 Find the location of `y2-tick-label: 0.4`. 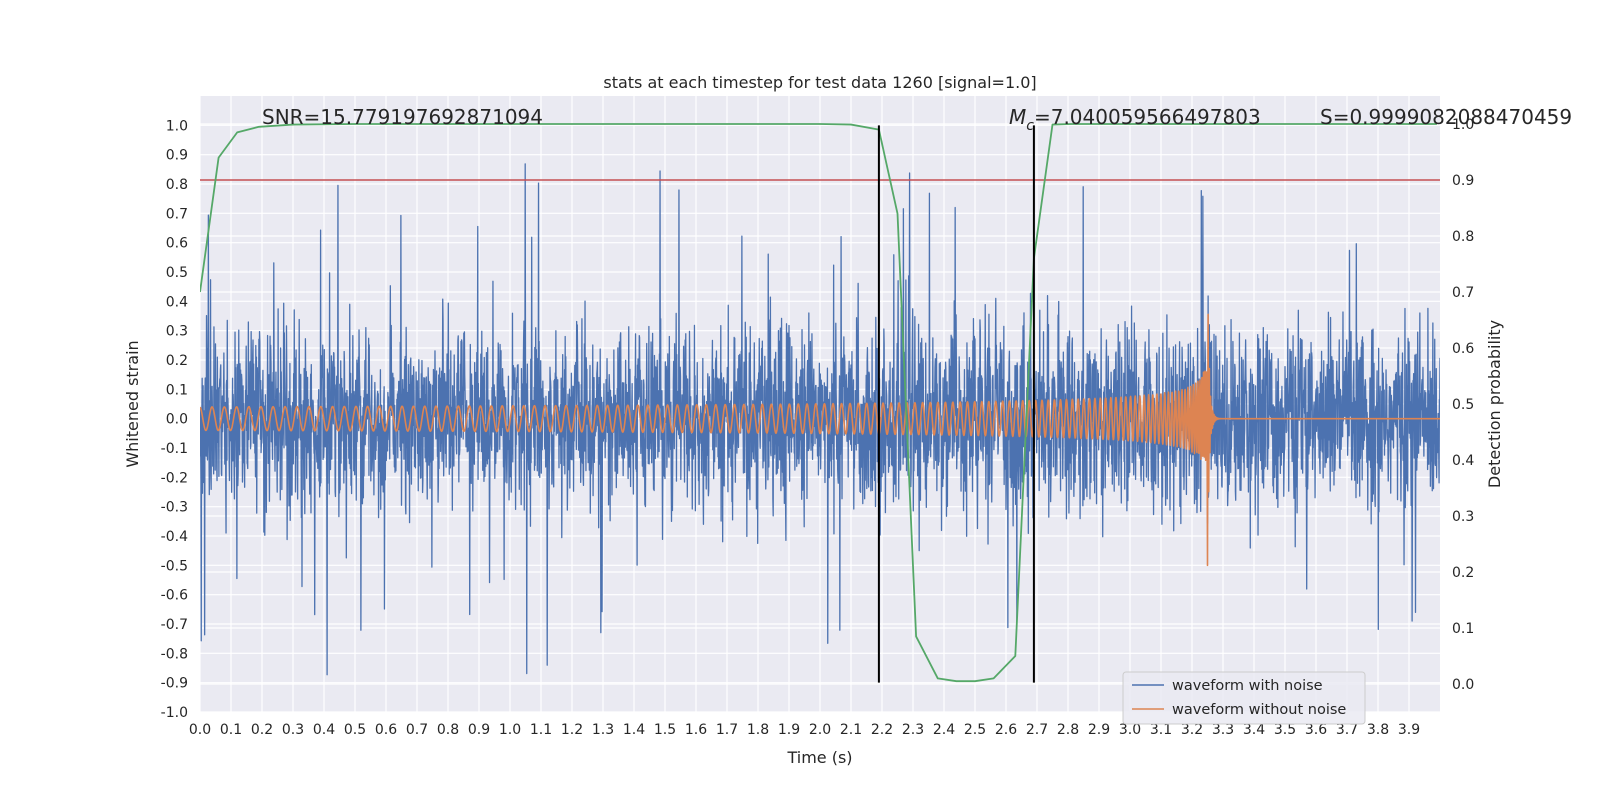

y2-tick-label: 0.4 is located at coordinates (1463, 461).